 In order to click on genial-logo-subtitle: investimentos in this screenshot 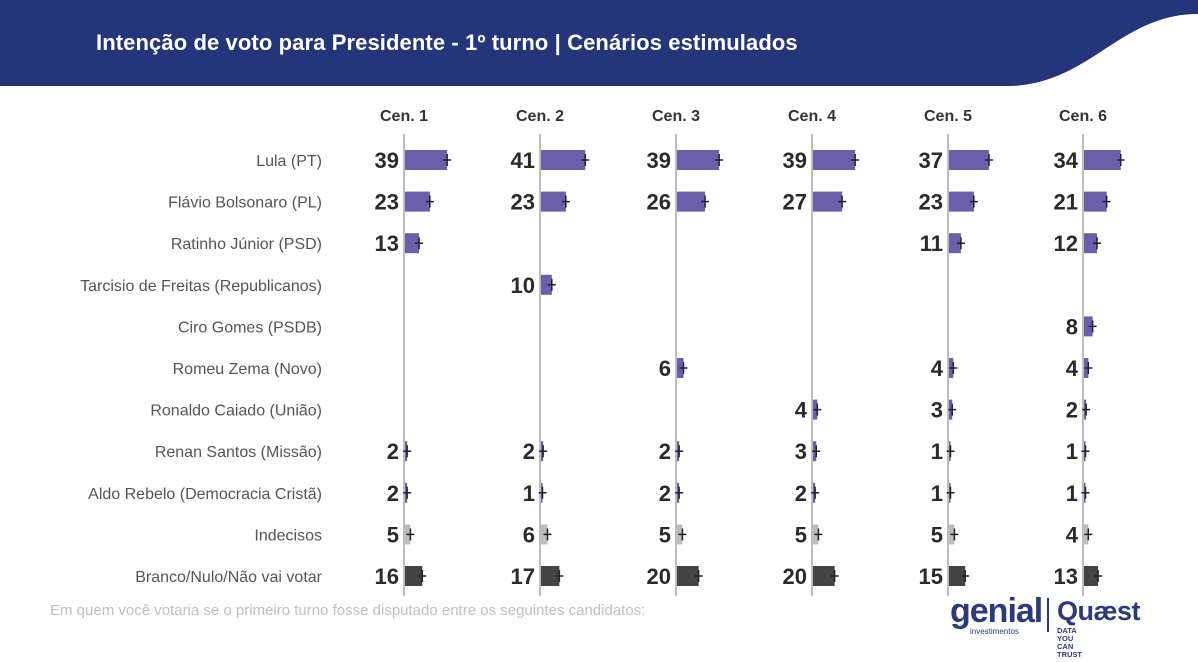, I will do `click(994, 631)`.